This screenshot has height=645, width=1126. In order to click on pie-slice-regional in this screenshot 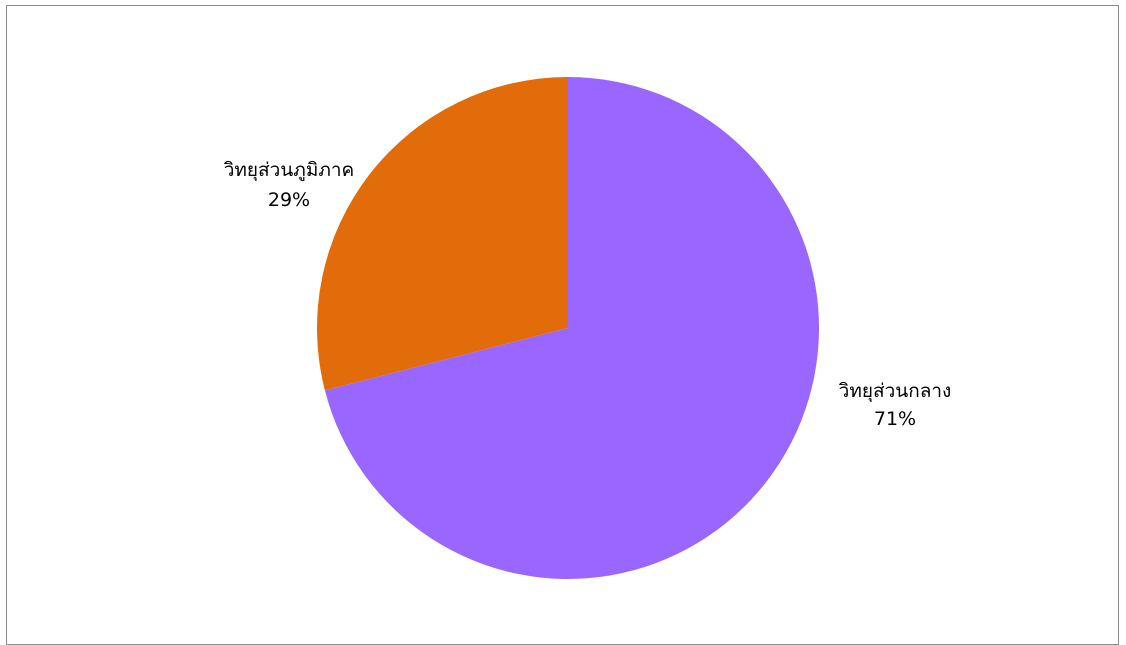, I will do `click(442, 234)`.